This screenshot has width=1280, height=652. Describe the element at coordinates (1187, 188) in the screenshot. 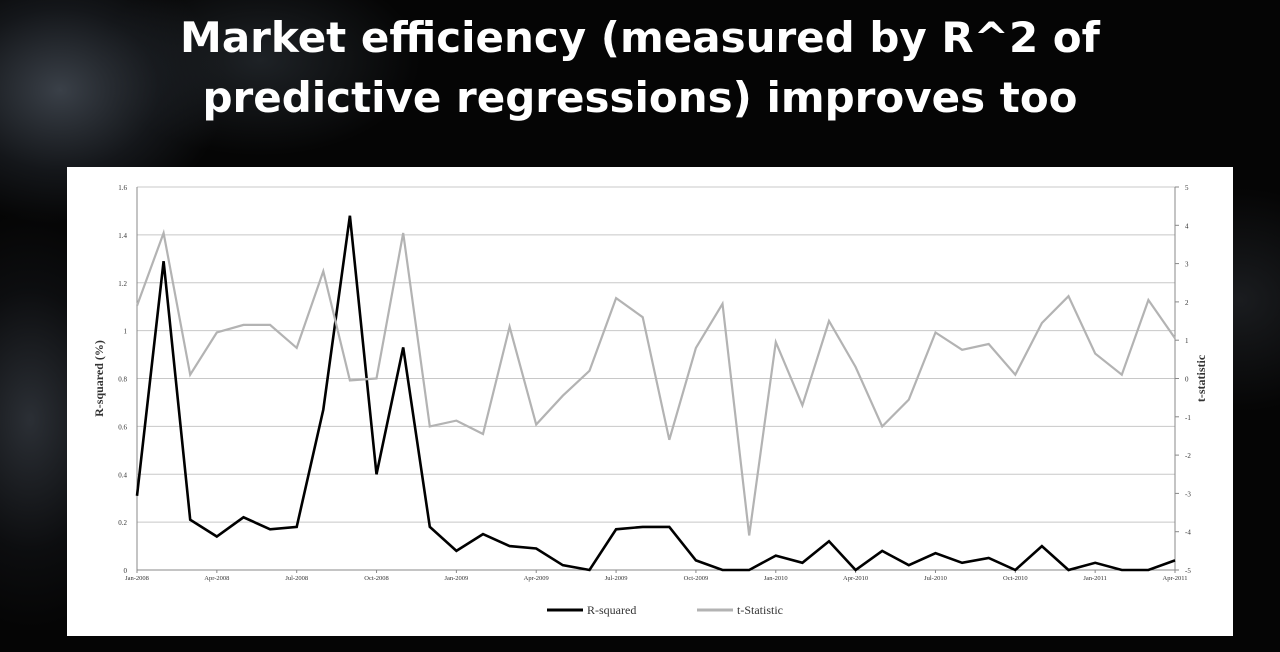

I see `y2-tick-label: 5` at that location.